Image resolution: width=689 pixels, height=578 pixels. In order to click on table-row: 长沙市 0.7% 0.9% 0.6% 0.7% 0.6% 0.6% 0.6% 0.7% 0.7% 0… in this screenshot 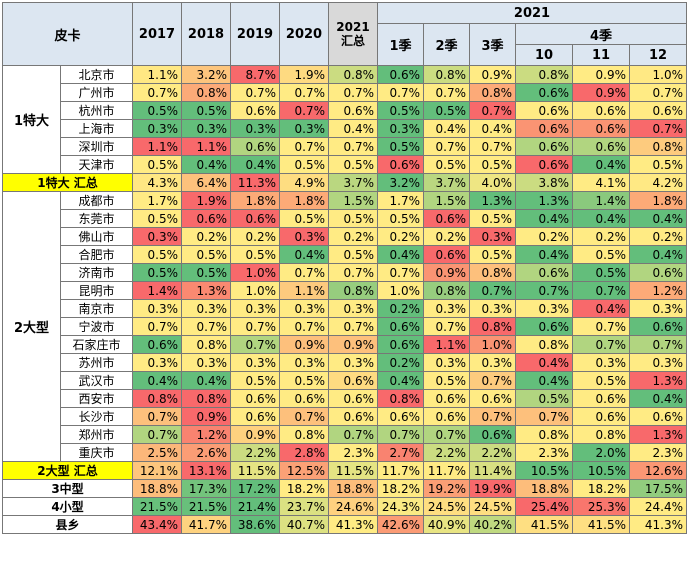, I will do `click(345, 416)`.